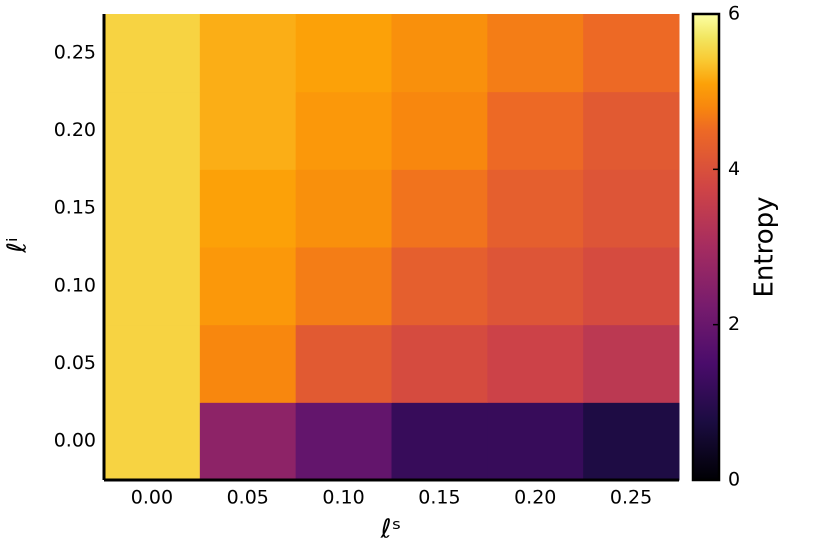 This screenshot has width=830, height=554. Describe the element at coordinates (152, 498) in the screenshot. I see `x-tick-label: 0.00` at that location.